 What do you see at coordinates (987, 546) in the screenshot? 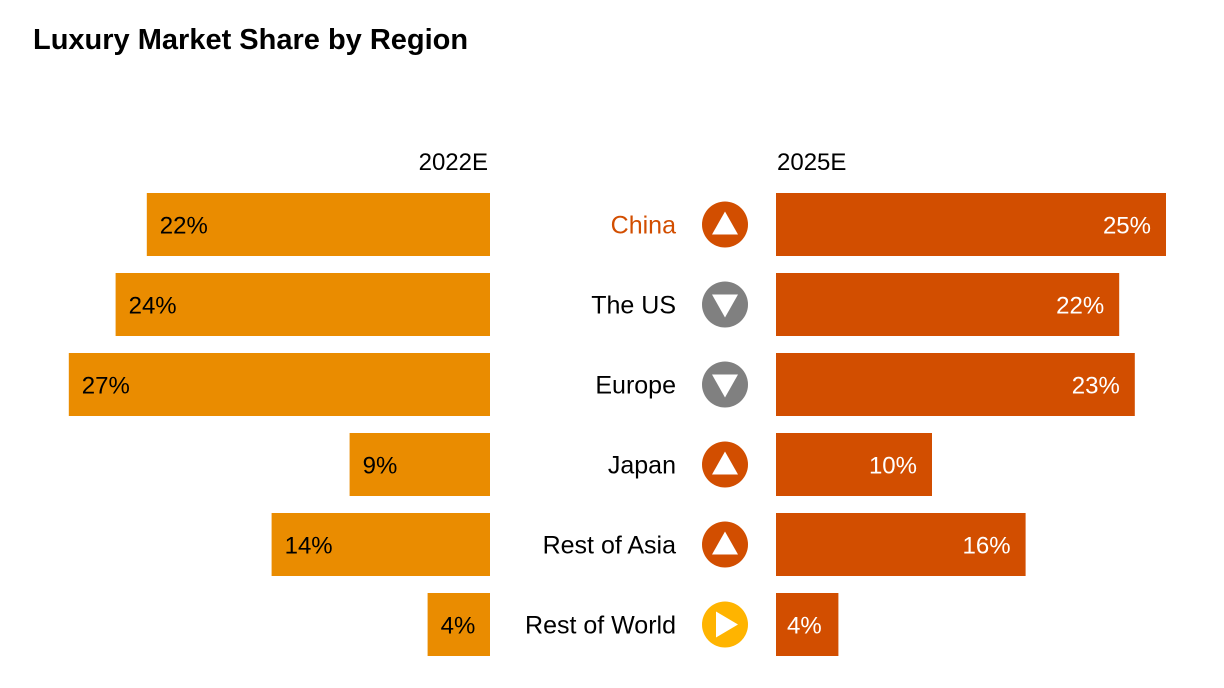
I see `data-label-2025e: 16%` at bounding box center [987, 546].